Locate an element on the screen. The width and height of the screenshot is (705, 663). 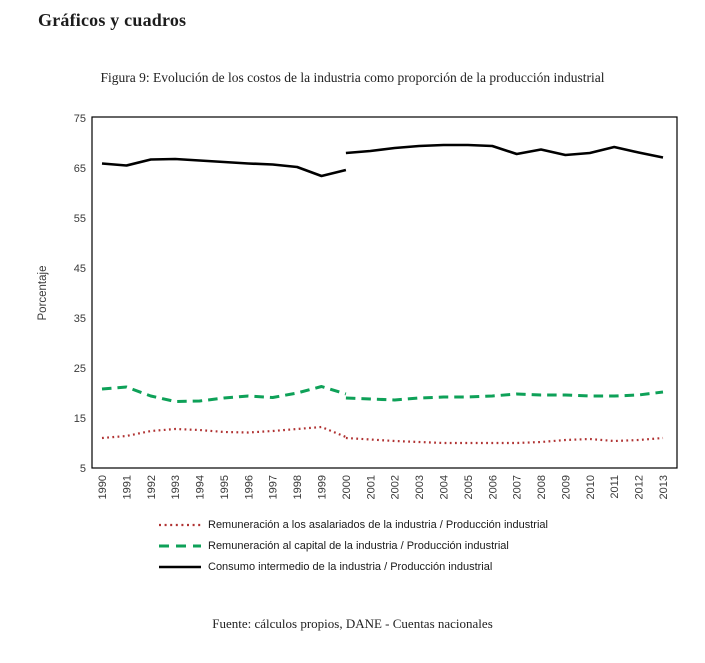
x-tick-label: 1999 is located at coordinates (323, 487).